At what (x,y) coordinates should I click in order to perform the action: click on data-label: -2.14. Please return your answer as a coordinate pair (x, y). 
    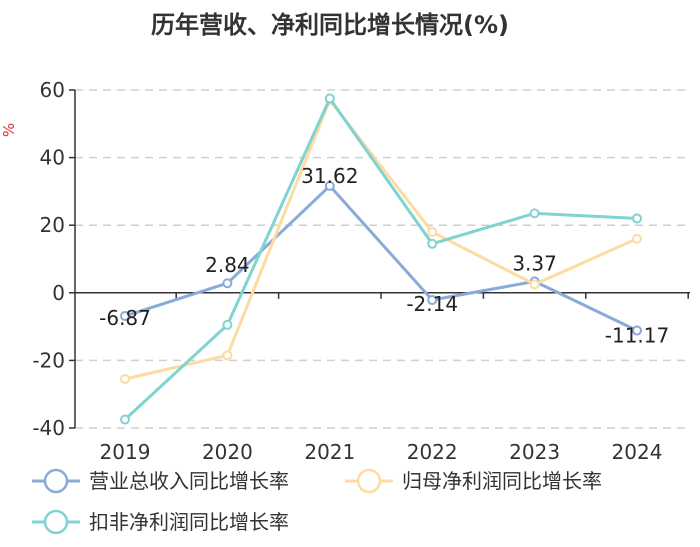
    Looking at the image, I should click on (432, 304).